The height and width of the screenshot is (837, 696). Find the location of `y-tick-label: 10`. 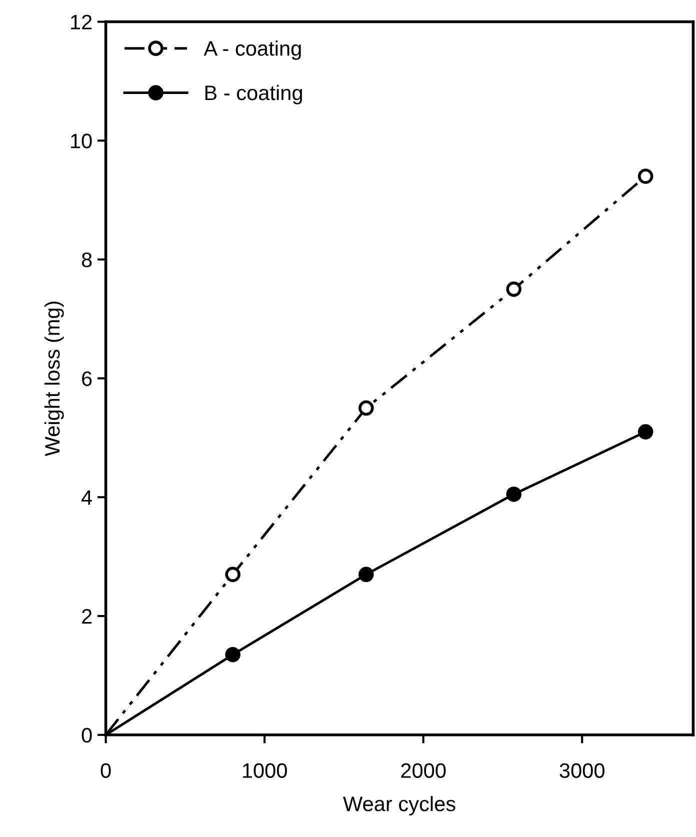

y-tick-label: 10 is located at coordinates (81, 141).